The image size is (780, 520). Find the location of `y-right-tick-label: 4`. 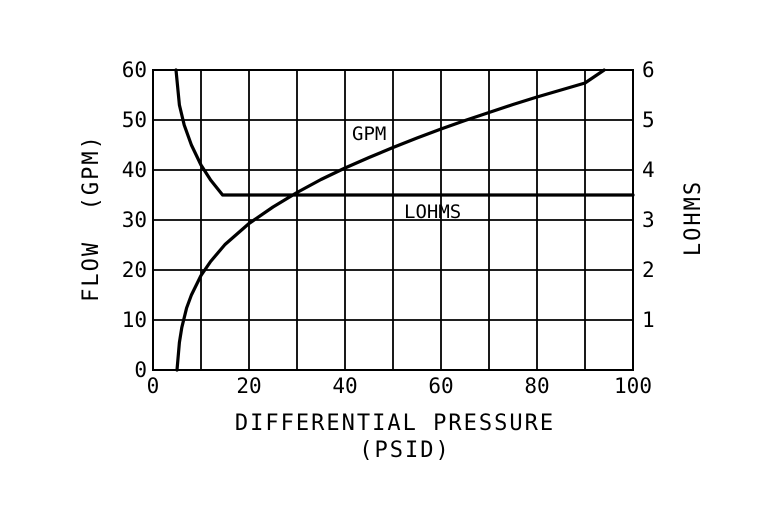

y-right-tick-label: 4 is located at coordinates (648, 170).